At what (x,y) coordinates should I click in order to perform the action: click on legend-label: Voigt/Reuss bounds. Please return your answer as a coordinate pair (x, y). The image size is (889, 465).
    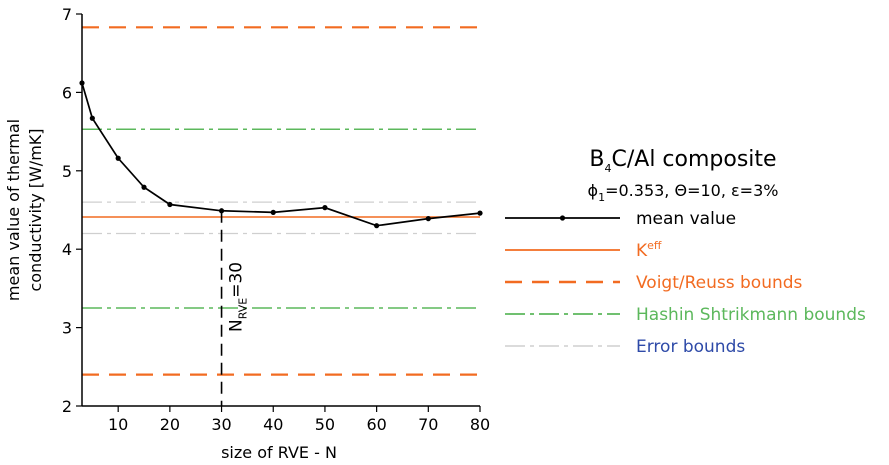
    Looking at the image, I should click on (719, 283).